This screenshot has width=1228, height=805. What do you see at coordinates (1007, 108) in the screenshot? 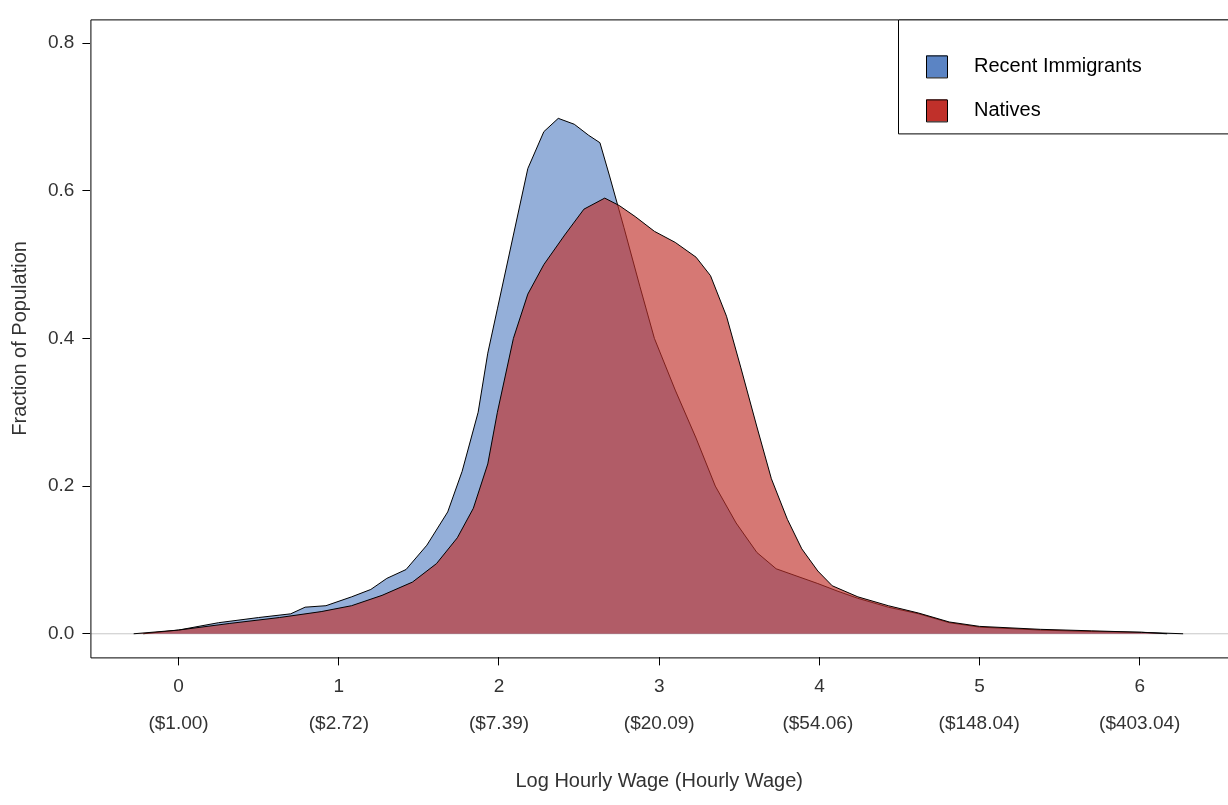
I see `legend-label: Natives` at bounding box center [1007, 108].